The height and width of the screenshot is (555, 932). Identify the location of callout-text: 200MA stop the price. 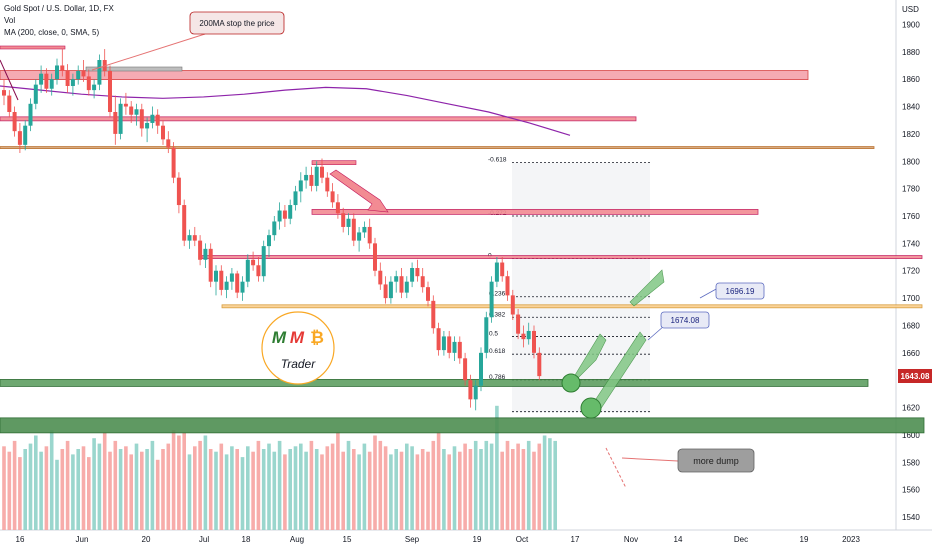
(237, 23).